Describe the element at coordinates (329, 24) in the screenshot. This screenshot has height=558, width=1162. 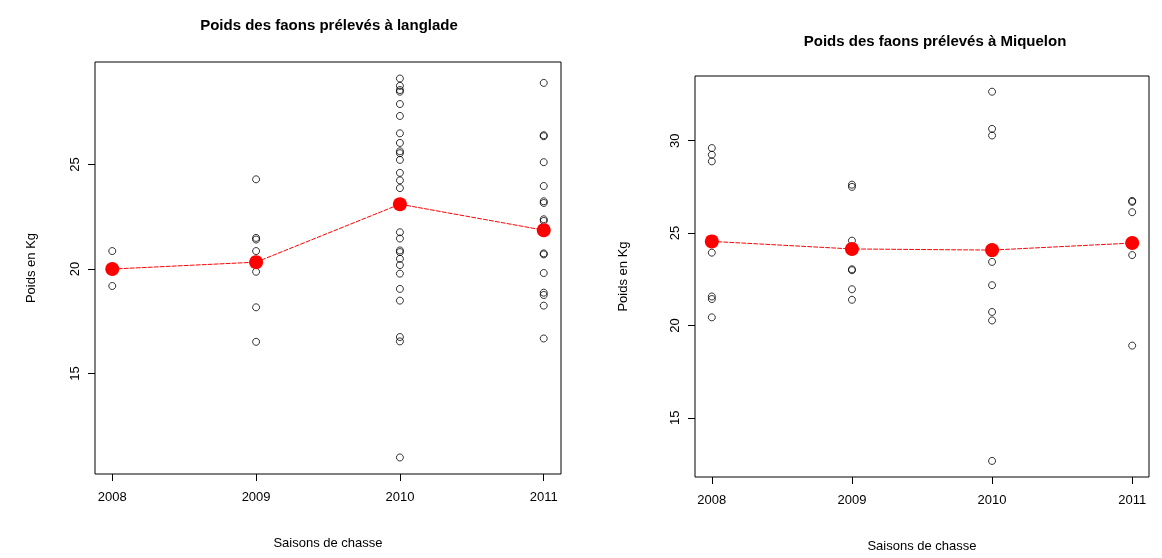
I see `chart-title: Poids des faons prélevés à langlade` at that location.